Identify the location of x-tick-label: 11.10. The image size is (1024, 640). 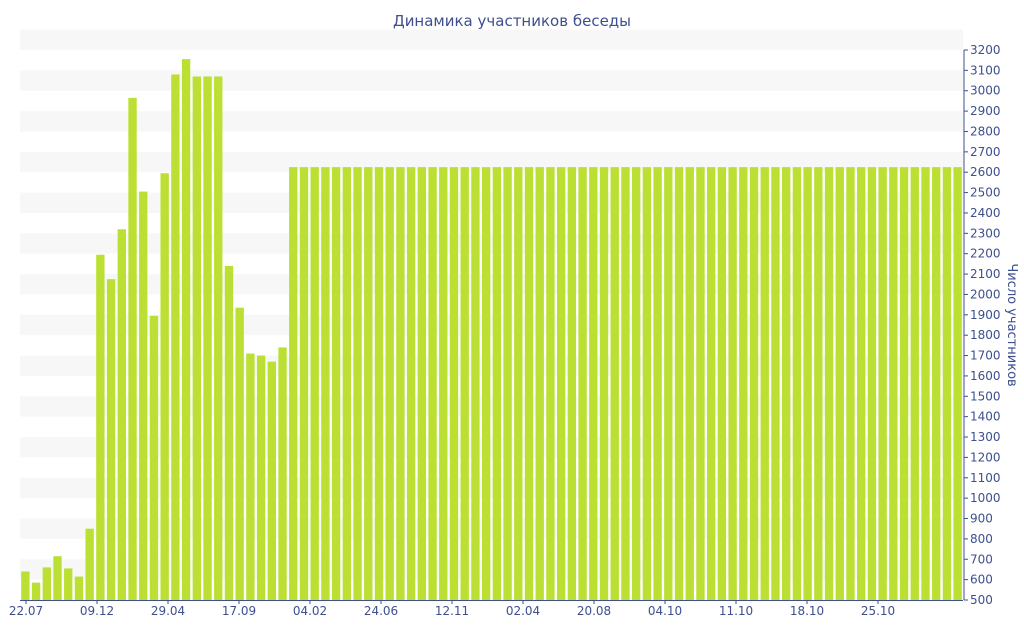
(736, 611).